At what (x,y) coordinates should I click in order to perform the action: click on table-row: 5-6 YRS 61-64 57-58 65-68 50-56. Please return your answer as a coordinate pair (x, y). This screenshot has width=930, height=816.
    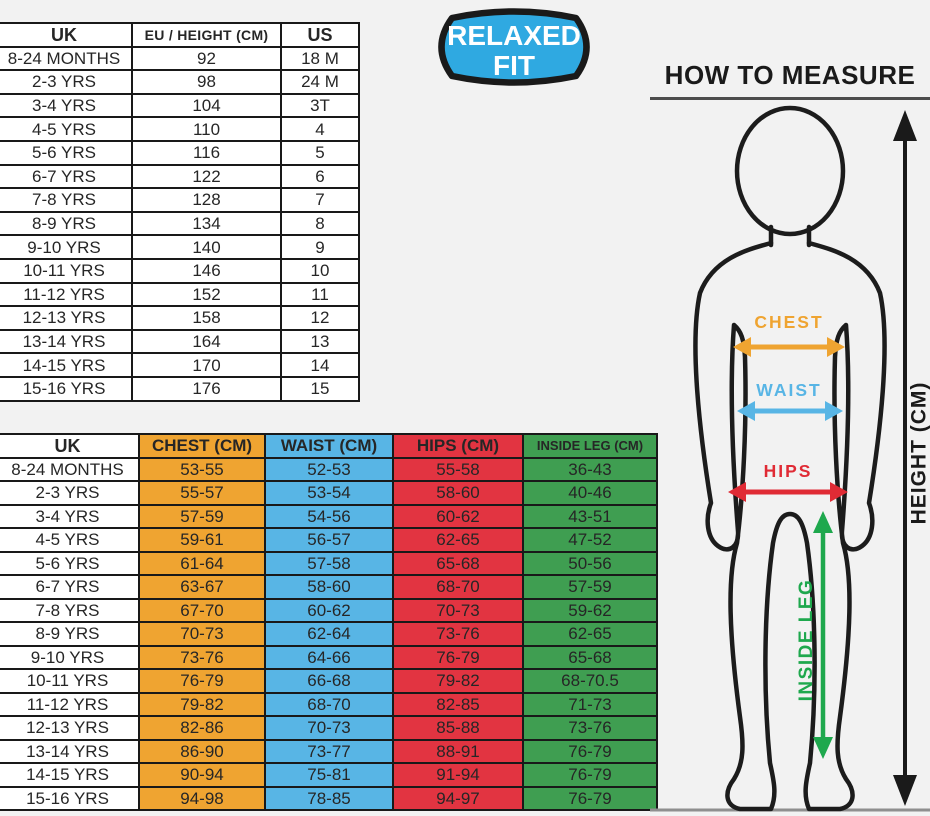
    Looking at the image, I should click on (329, 563).